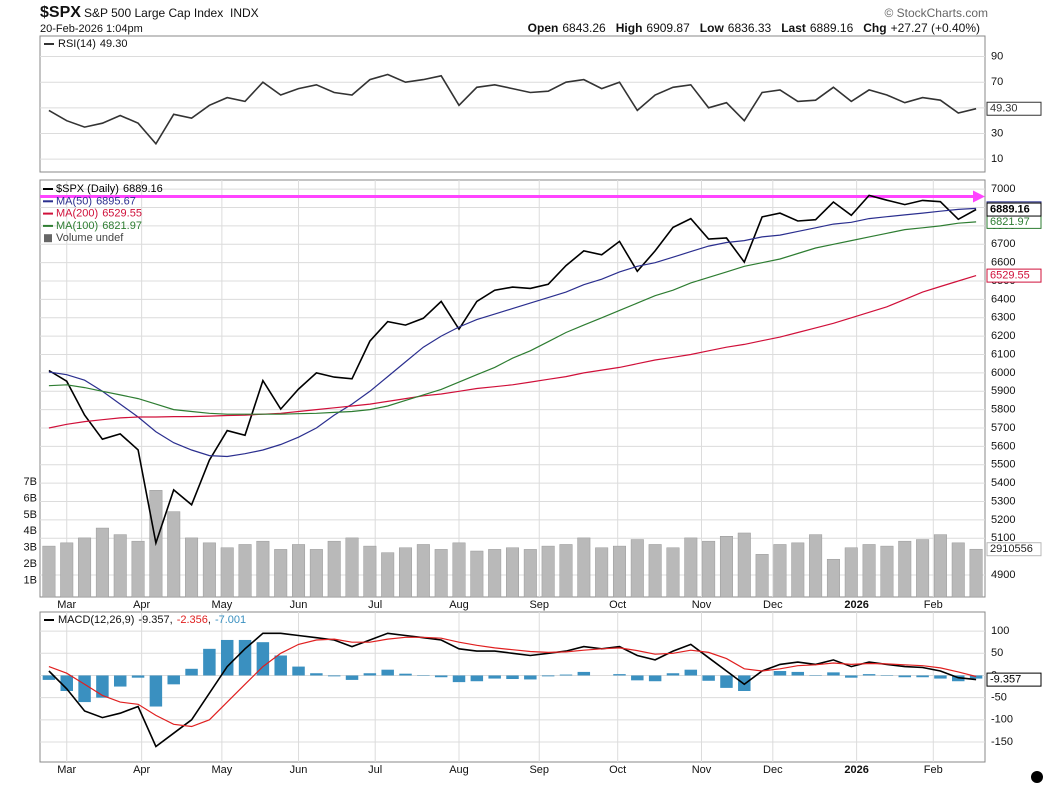 The width and height of the screenshot is (1044, 788). Describe the element at coordinates (617, 605) in the screenshot. I see `x-tick-label: Oct` at that location.